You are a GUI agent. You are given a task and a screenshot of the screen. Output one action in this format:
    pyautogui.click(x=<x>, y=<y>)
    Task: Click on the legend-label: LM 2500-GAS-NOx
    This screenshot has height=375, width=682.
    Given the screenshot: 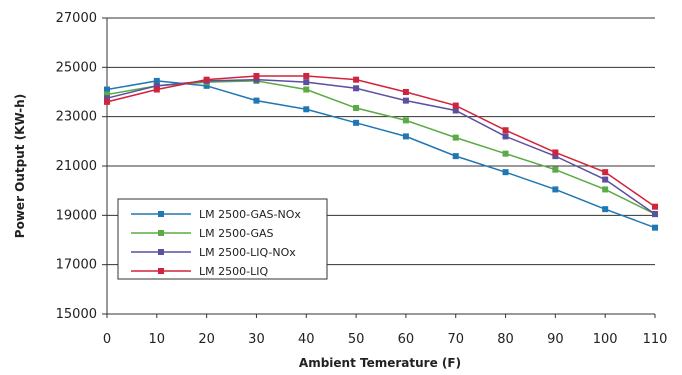 What is the action you would take?
    pyautogui.click(x=250, y=214)
    